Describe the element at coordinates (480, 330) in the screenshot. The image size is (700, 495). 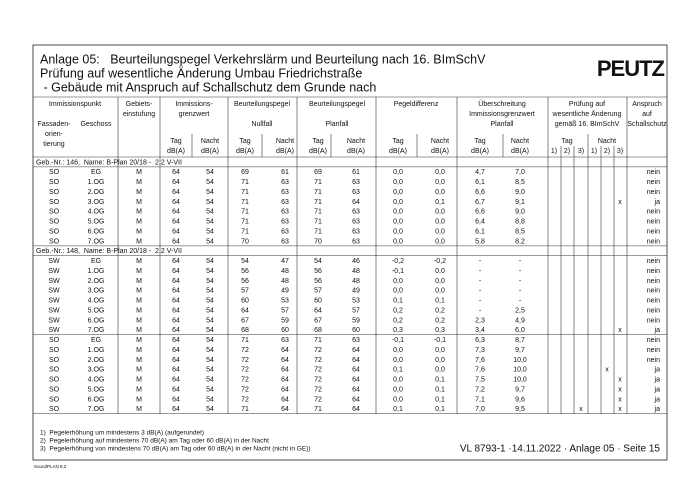
I see `table-cell: 3,4` at that location.